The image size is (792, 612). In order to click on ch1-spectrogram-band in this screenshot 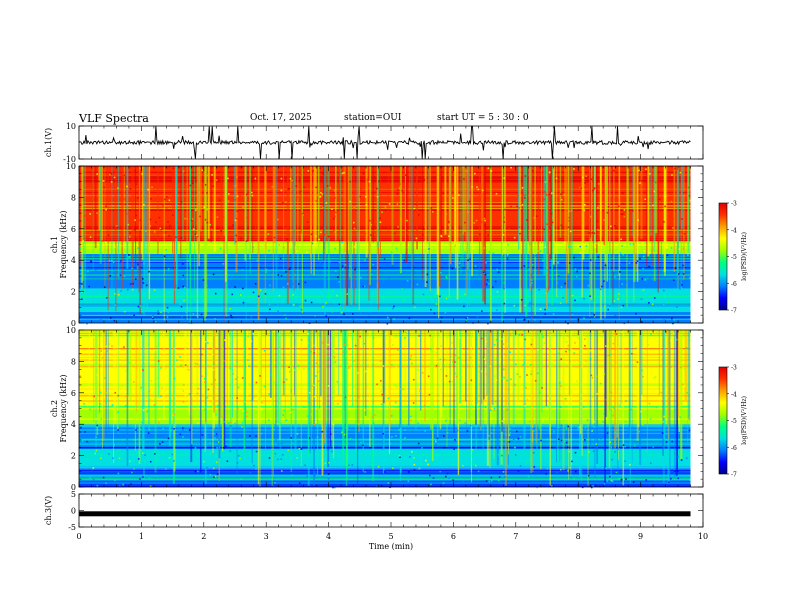, I will do `click(385, 300)`.